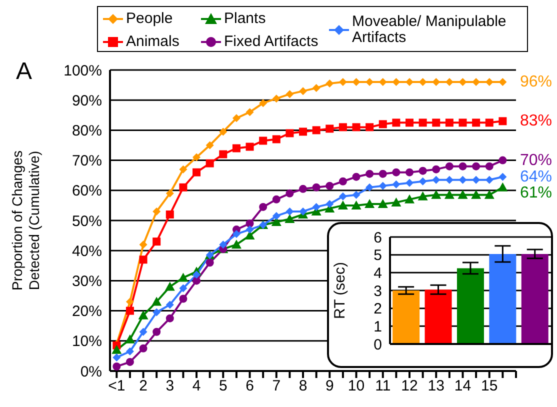 The height and width of the screenshot is (407, 557). I want to click on y-tick-label: 5, so click(378, 255).